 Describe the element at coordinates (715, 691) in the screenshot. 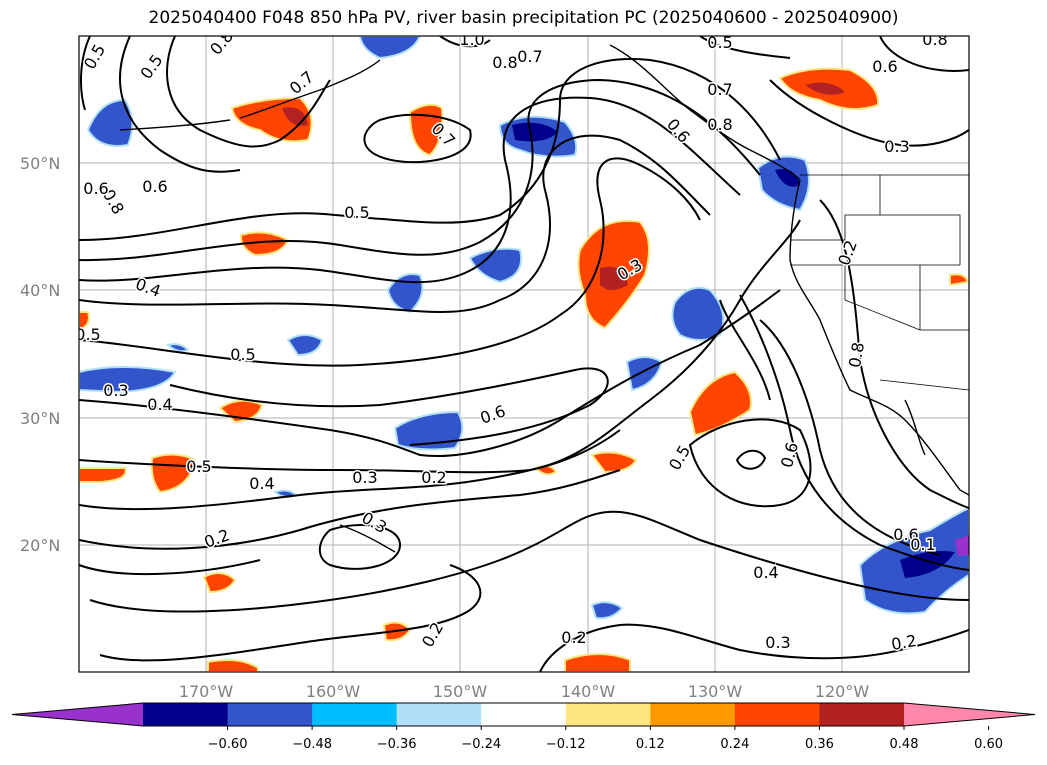

I see `lon-label-130w: 130°W` at that location.